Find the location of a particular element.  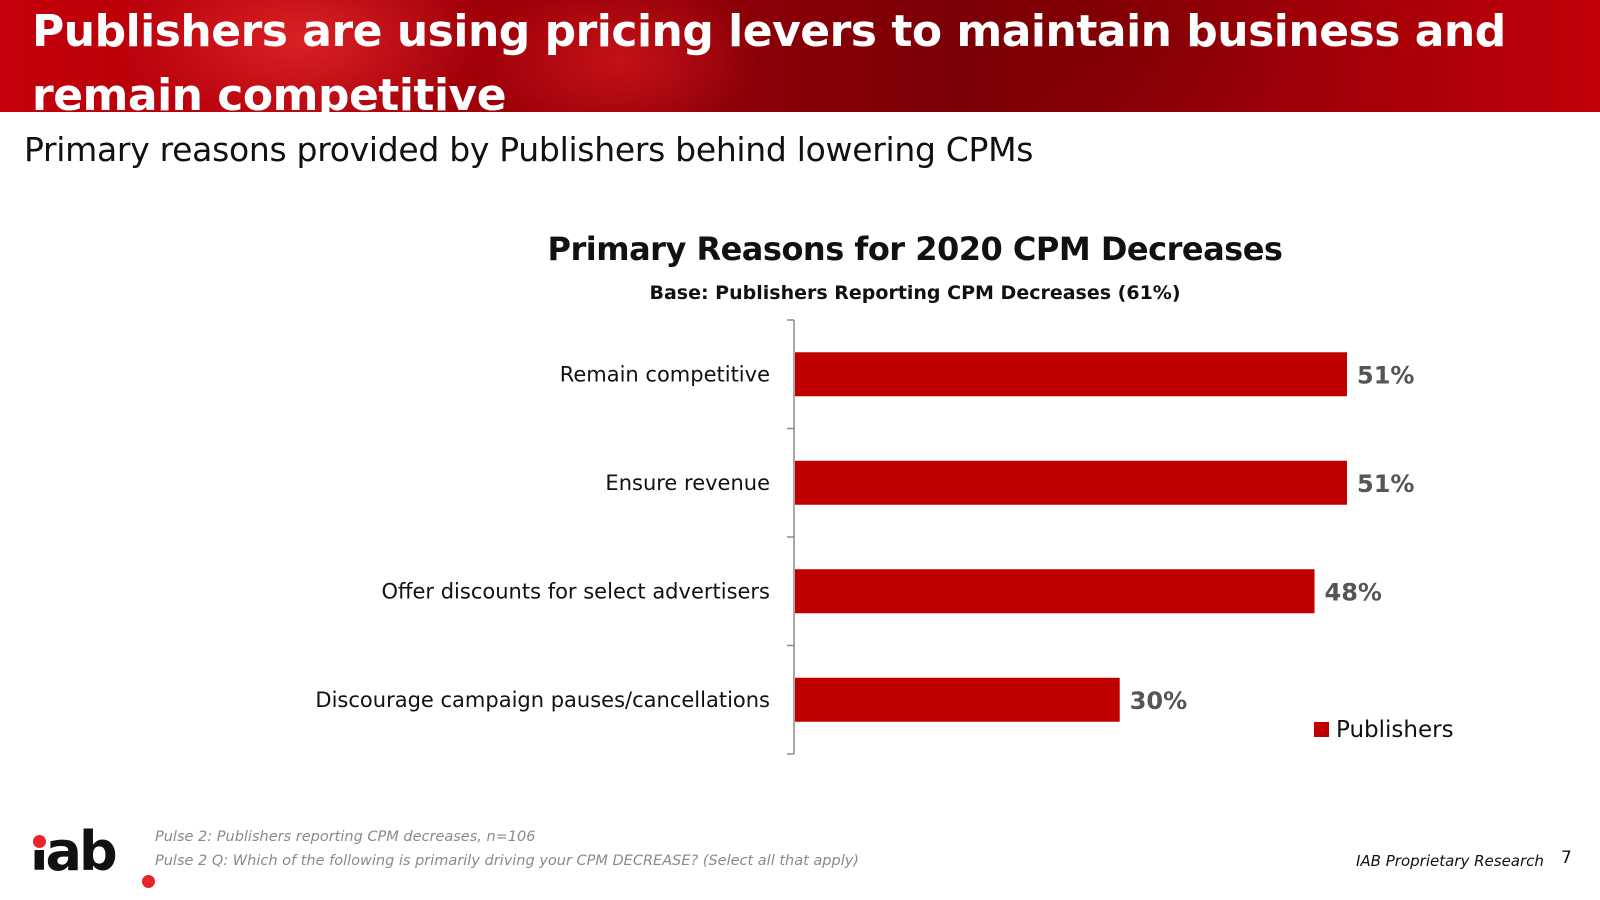

category-label: Offer discounts for select advertisers is located at coordinates (576, 591).